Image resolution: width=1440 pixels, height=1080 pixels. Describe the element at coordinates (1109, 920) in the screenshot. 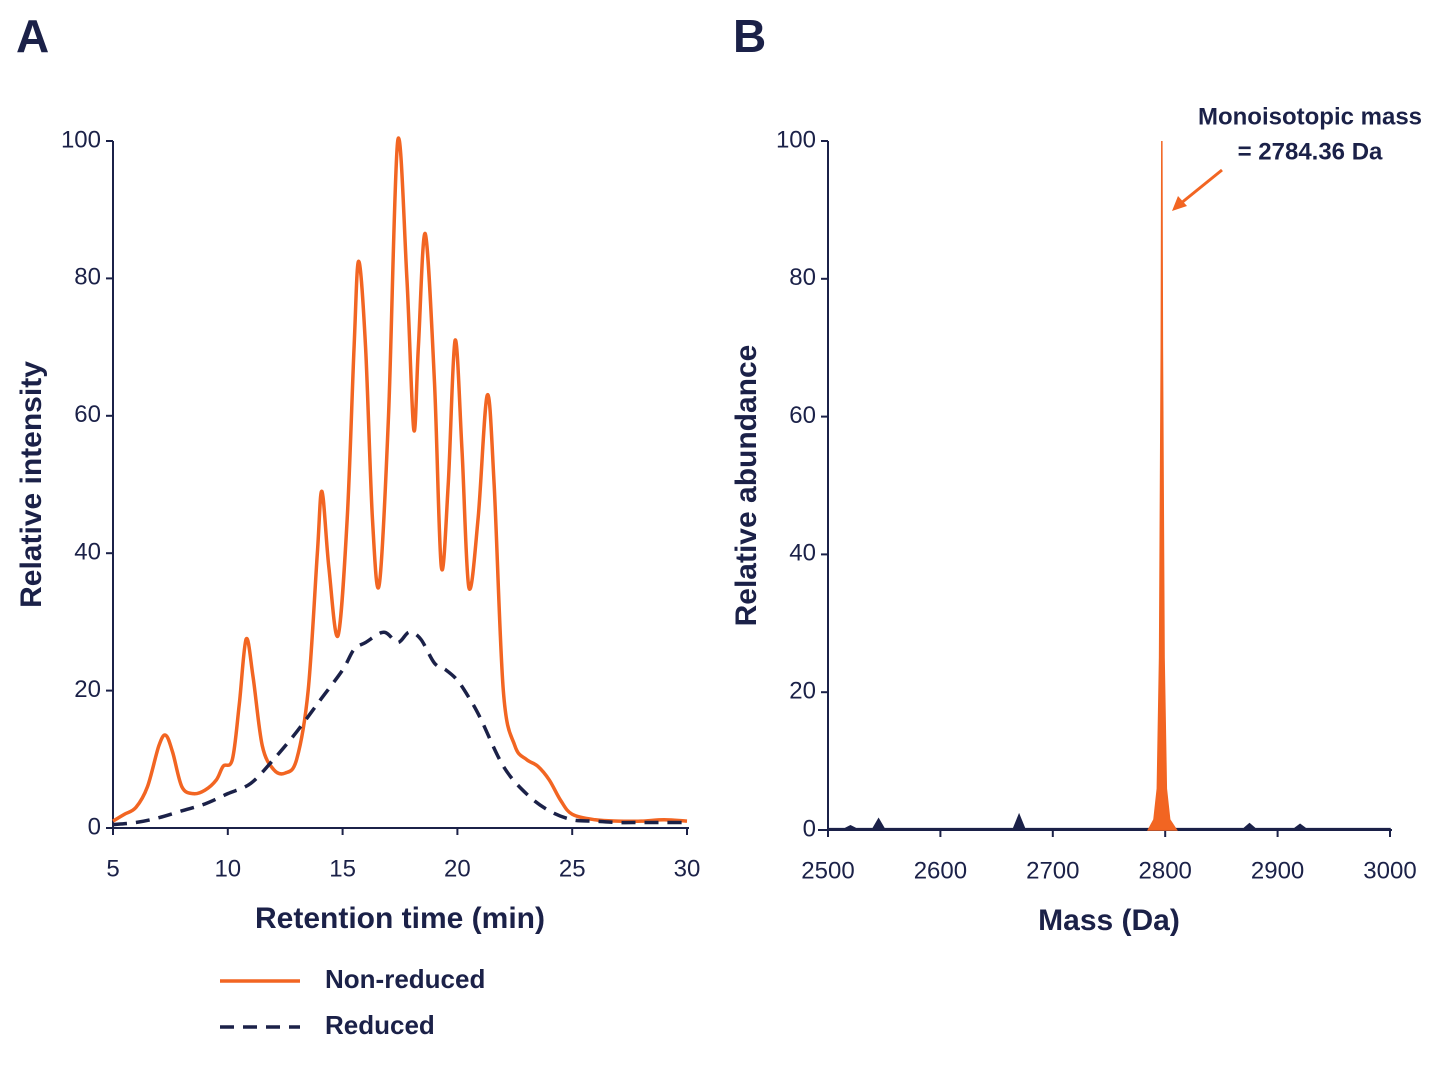

I see `x-axis-label: Mass (Da)` at that location.